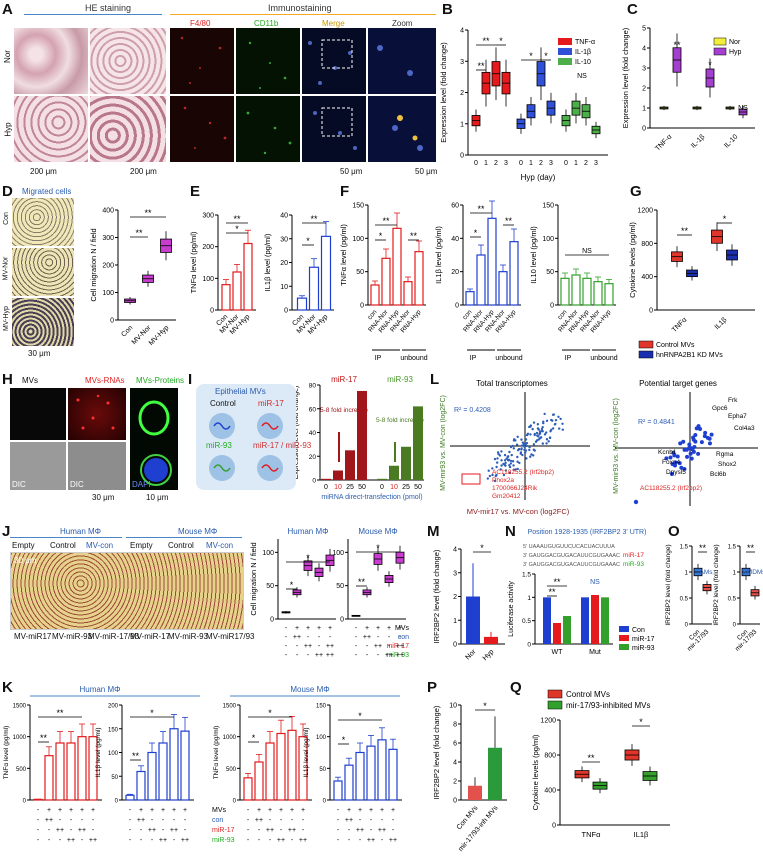 The width and height of the screenshot is (763, 857). What do you see at coordinates (350, 487) in the screenshot?
I see `i-xtick-0-2: 25` at bounding box center [350, 487].